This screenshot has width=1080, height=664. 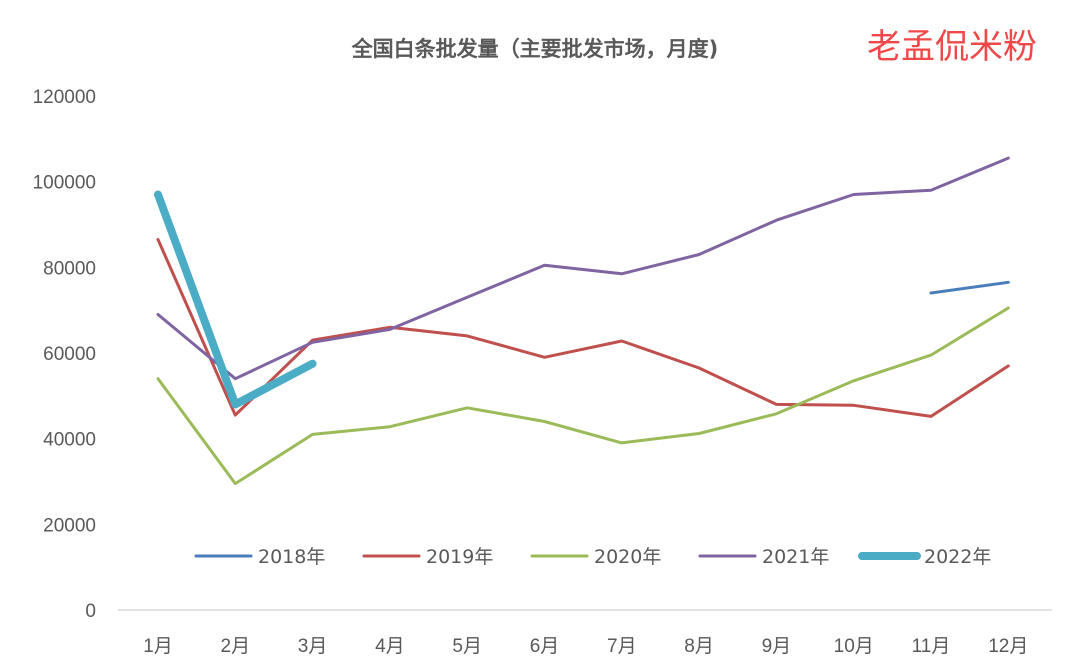 What do you see at coordinates (459, 557) in the screenshot?
I see `legend-label: 2019年` at bounding box center [459, 557].